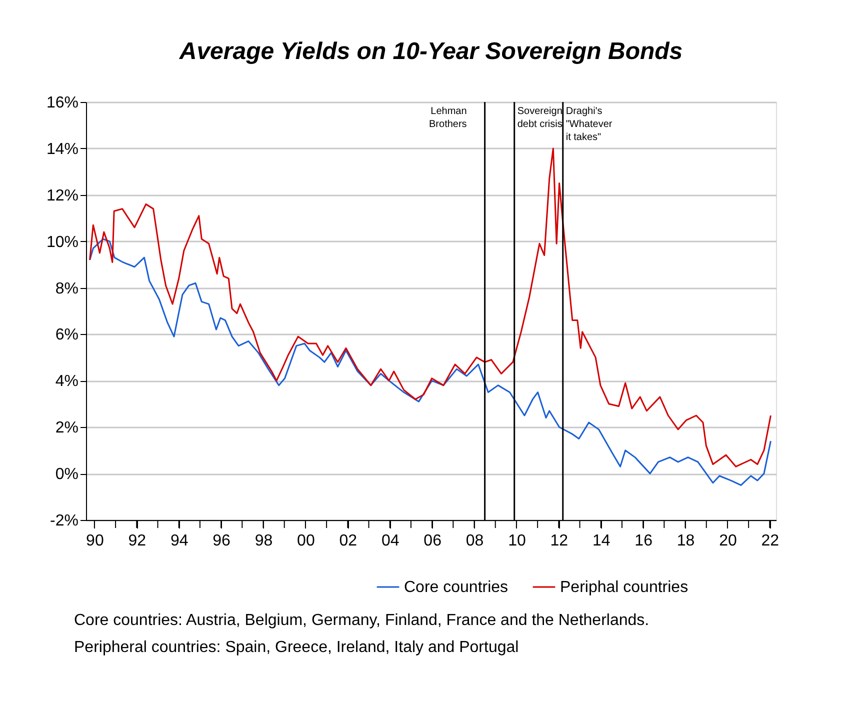 The image size is (843, 715). What do you see at coordinates (685, 541) in the screenshot?
I see `x-tick-label: 18` at bounding box center [685, 541].